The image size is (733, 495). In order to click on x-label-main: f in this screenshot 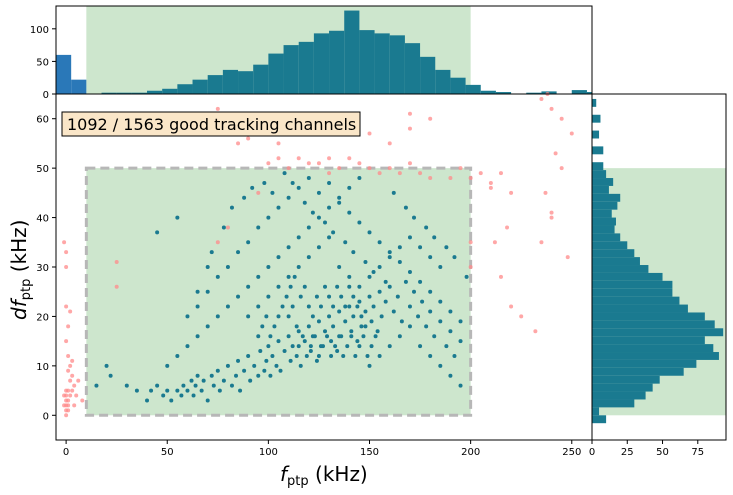, I will do `click(285, 474)`.